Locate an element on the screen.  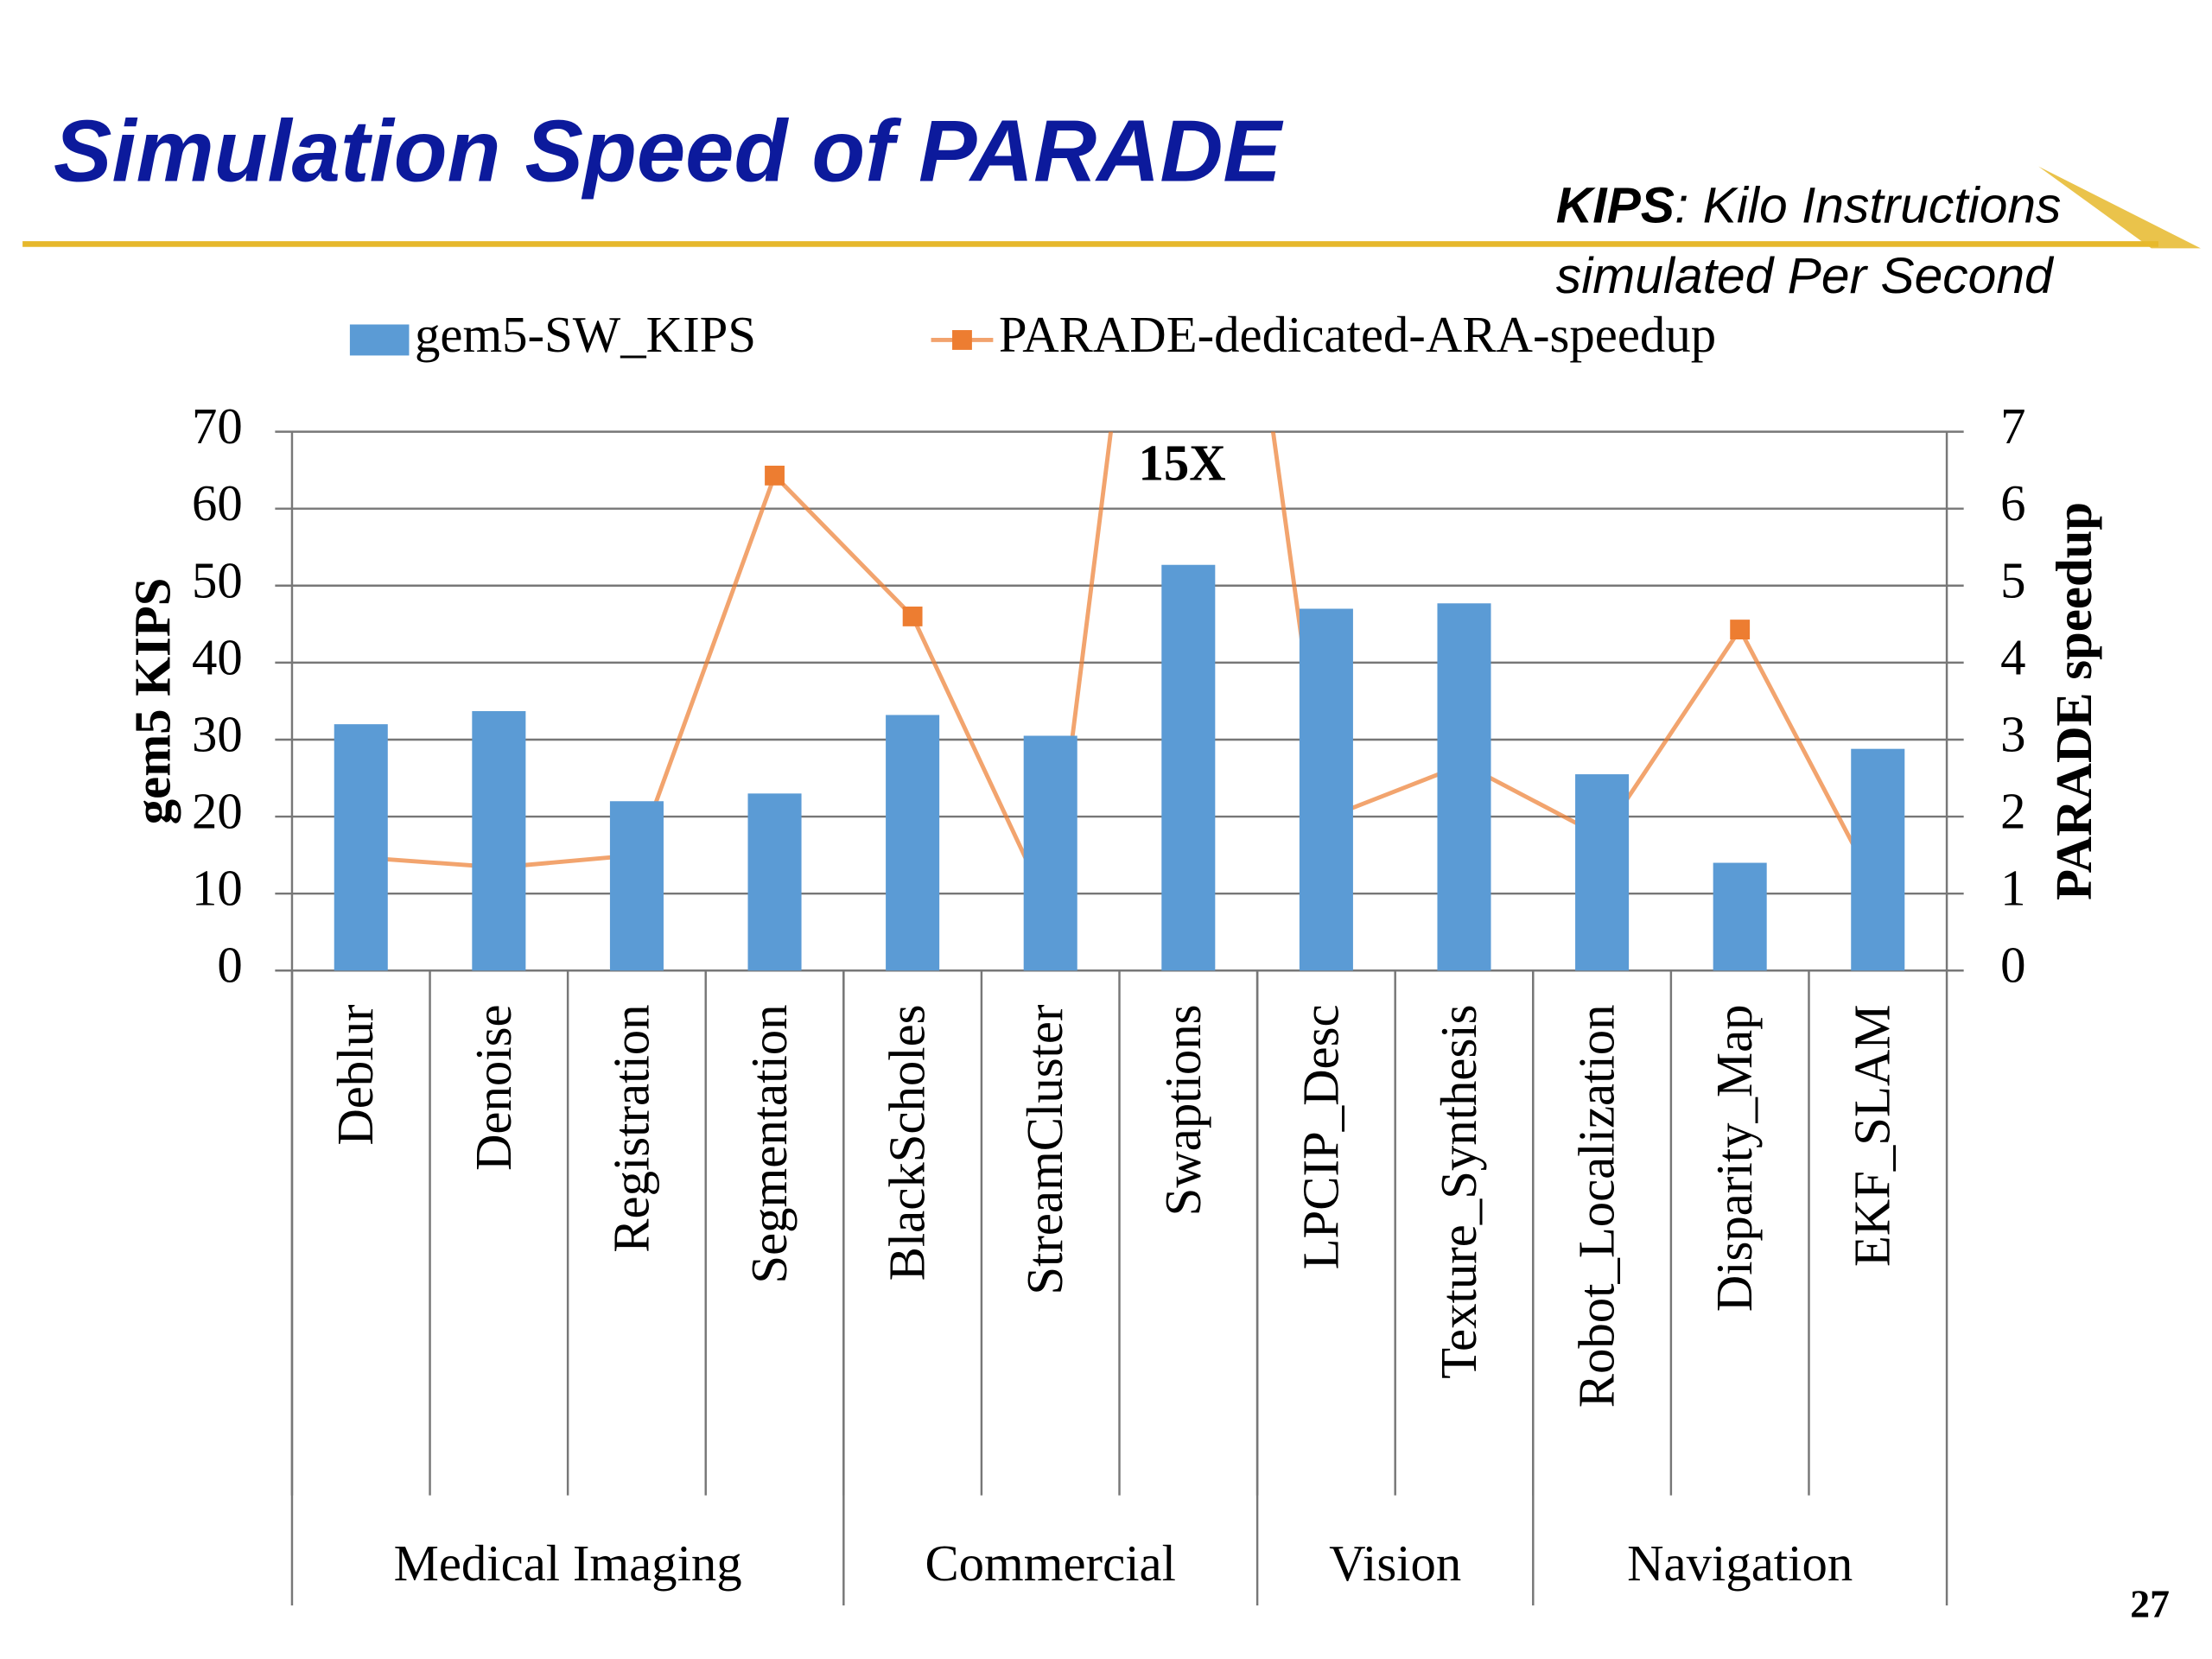
legend-label: gem5-SW_KIPS is located at coordinates (585, 335).